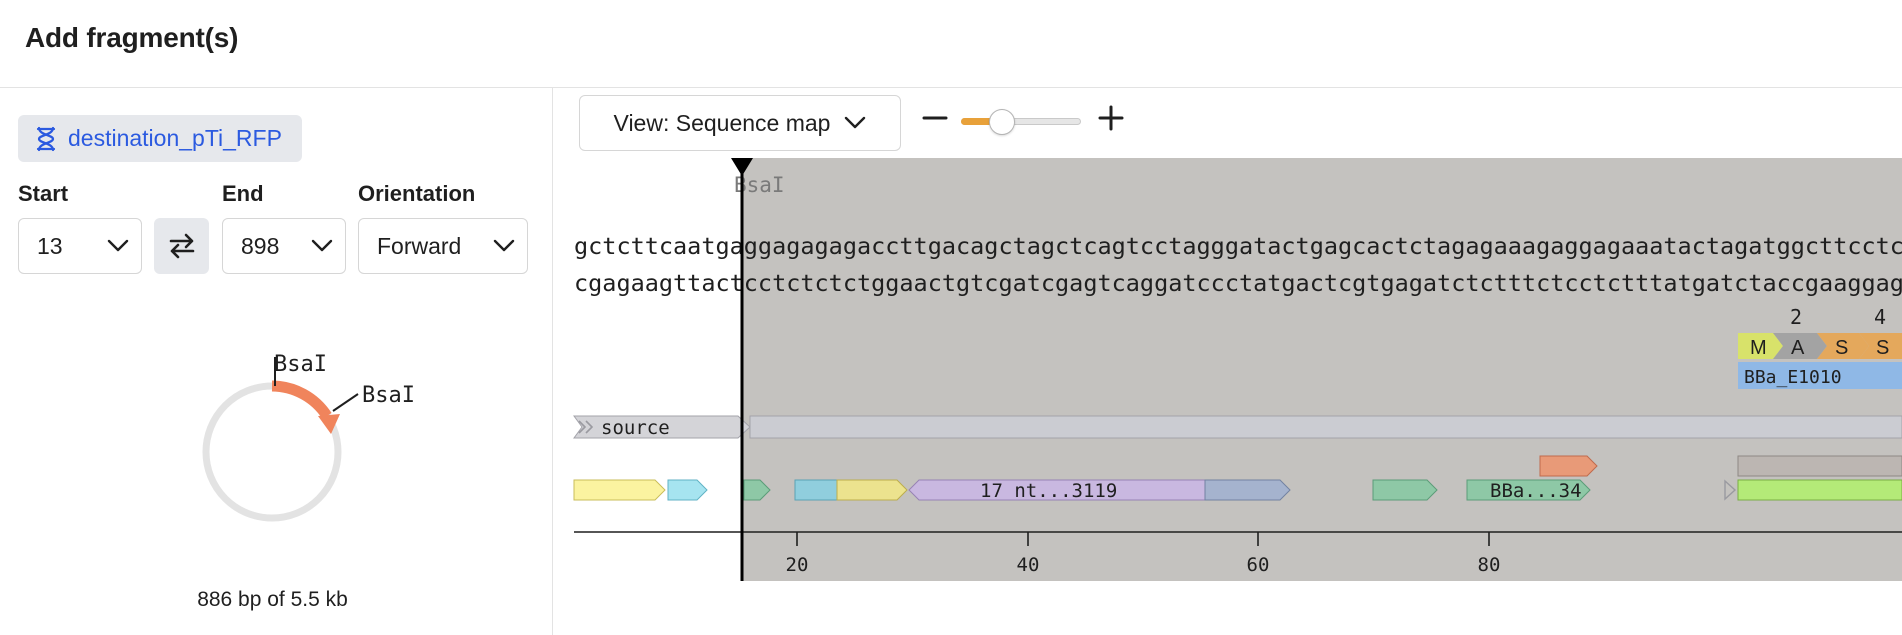 Image resolution: width=1902 pixels, height=635 pixels. I want to click on cut-site-marker-icon, so click(742, 167).